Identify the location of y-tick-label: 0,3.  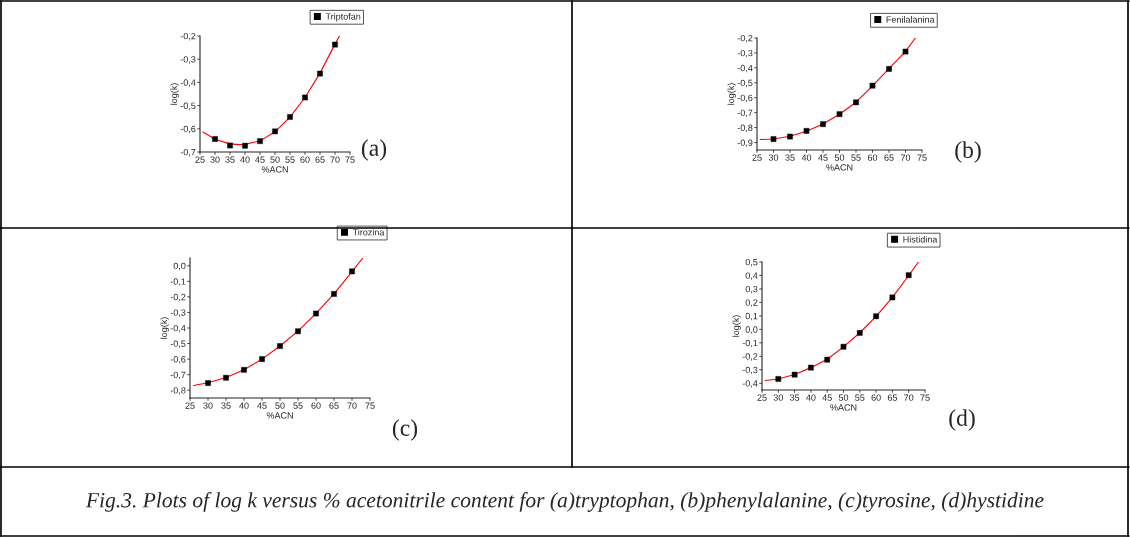
(751, 289).